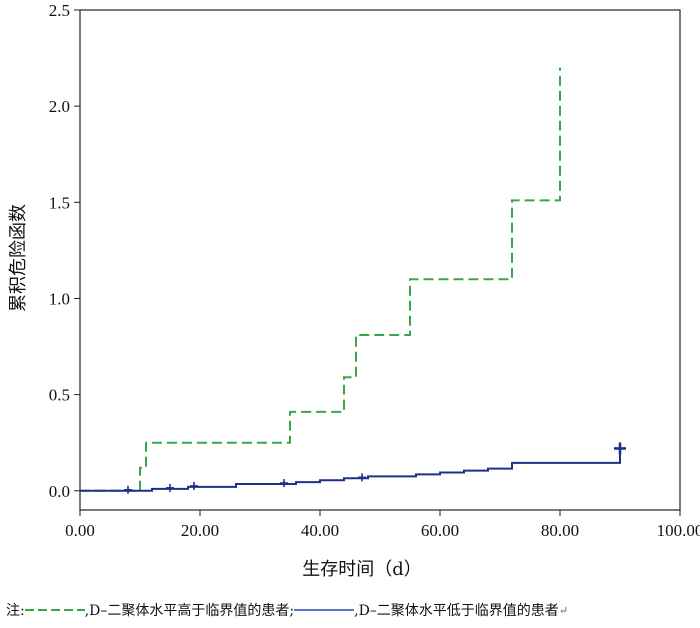 The height and width of the screenshot is (628, 700). What do you see at coordinates (189, 611) in the screenshot?
I see `legend-label-high: ,D–二聚体水平高于临界值的患者;` at bounding box center [189, 611].